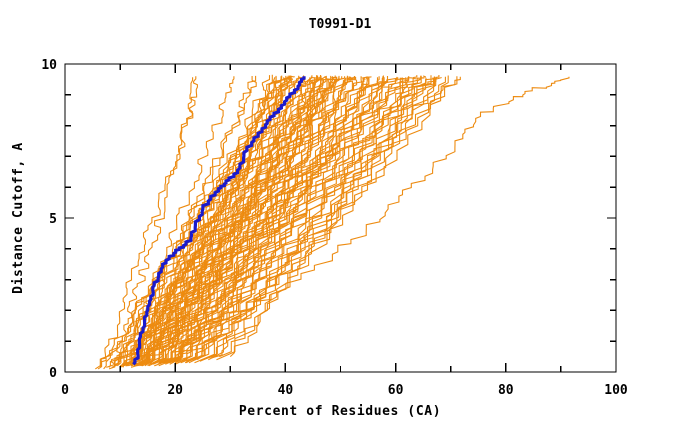  Describe the element at coordinates (616, 390) in the screenshot. I see `x-tick-label-100: 100` at that location.